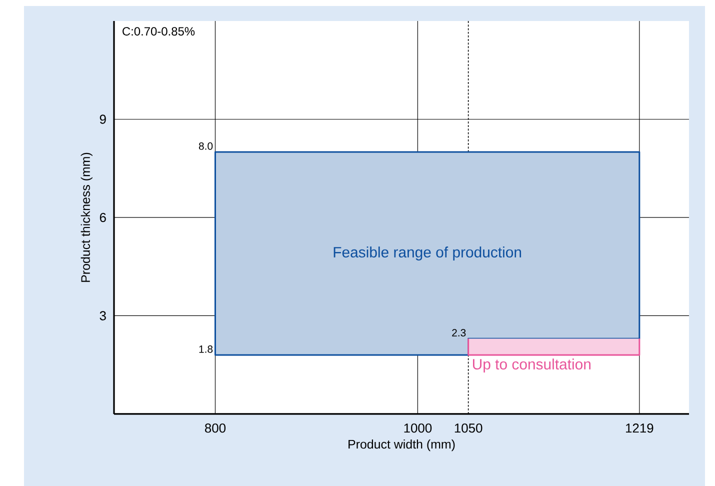 The image size is (715, 486). Describe the element at coordinates (640, 428) in the screenshot. I see `x-tick-label: 1219` at that location.